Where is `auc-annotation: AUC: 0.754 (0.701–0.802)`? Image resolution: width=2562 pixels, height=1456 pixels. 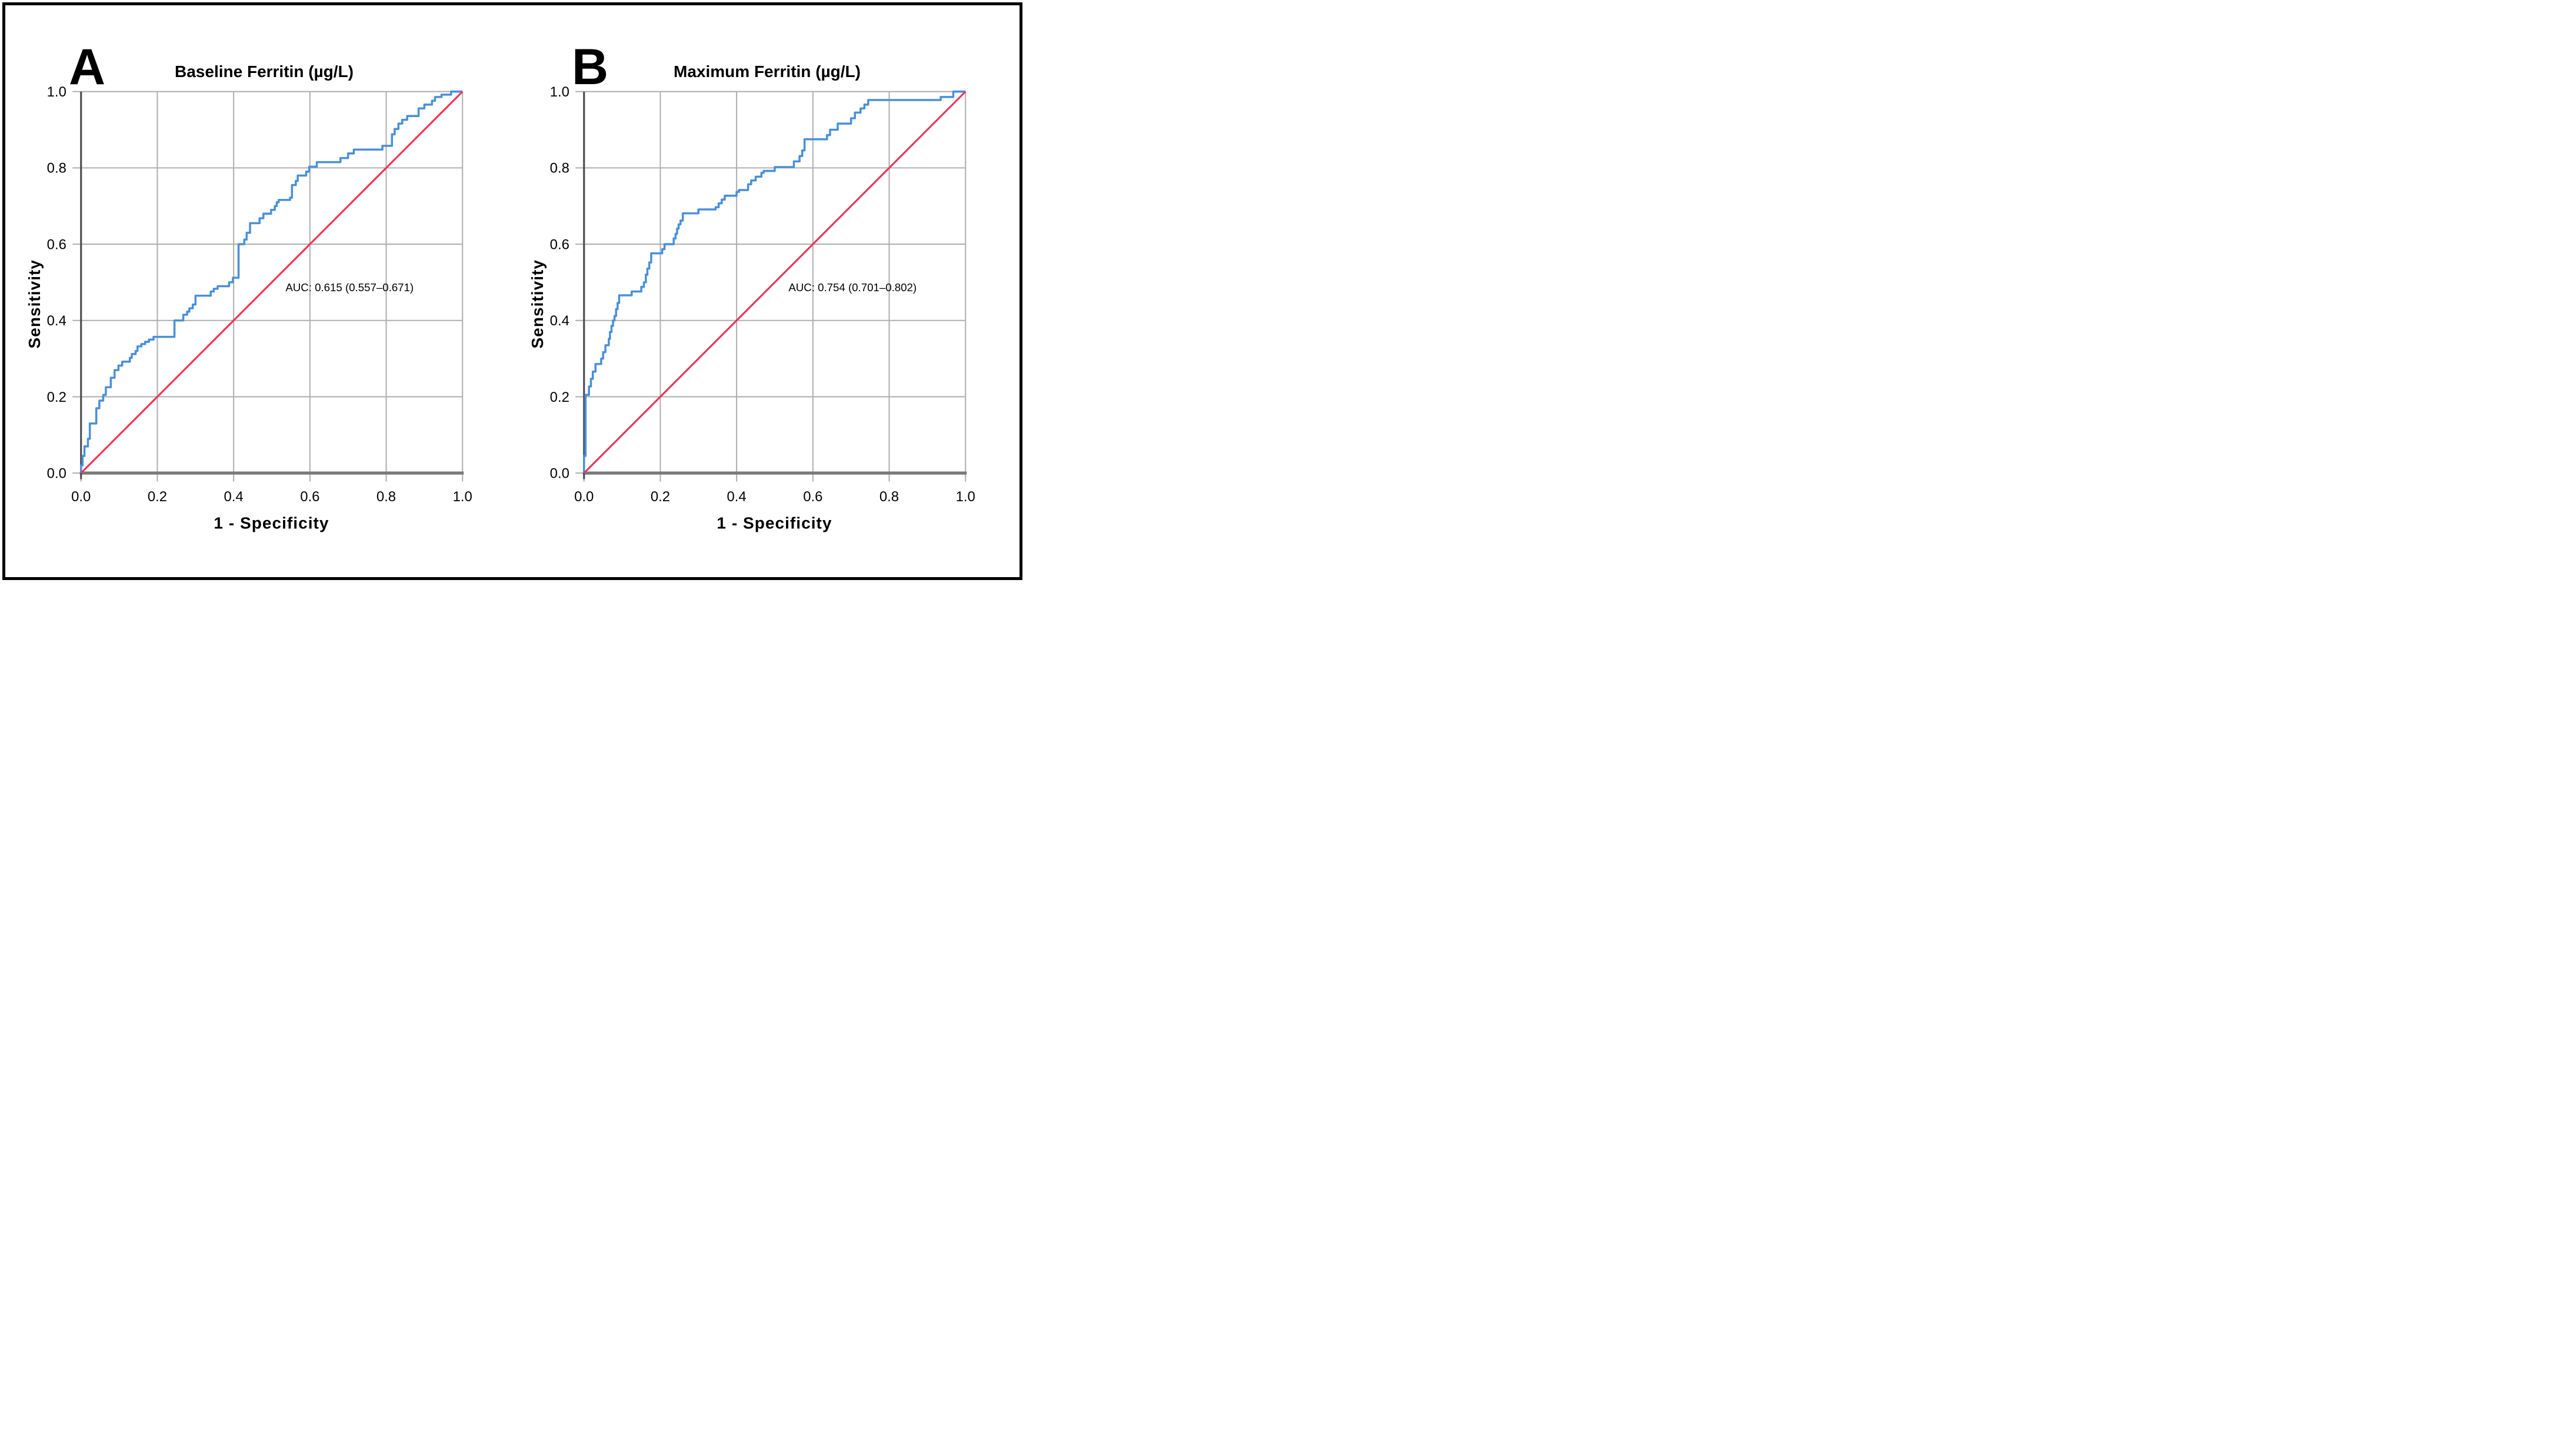 auc-annotation: AUC: 0.754 (0.701–0.802) is located at coordinates (853, 287).